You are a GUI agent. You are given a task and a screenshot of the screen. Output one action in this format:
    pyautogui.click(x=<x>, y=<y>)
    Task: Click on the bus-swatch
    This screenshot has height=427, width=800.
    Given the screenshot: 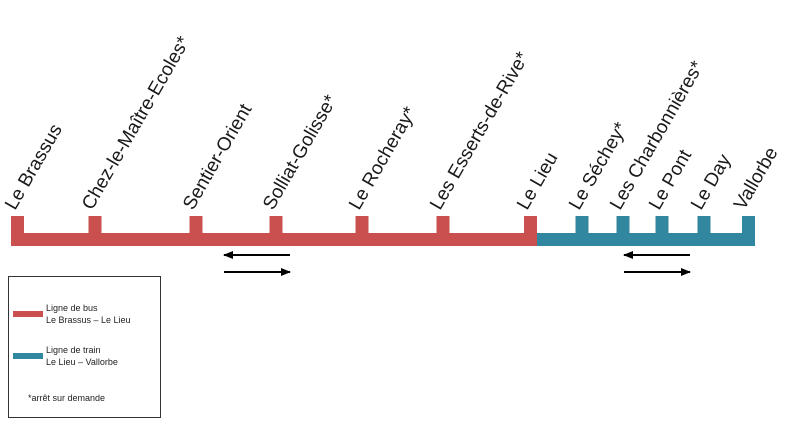 What is the action you would take?
    pyautogui.click(x=28, y=314)
    